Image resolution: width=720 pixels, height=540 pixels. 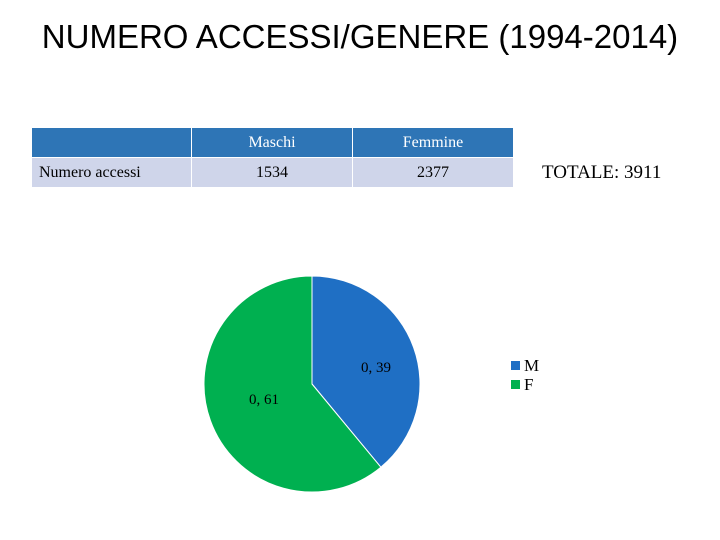 I want to click on legend: M F, so click(x=525, y=375).